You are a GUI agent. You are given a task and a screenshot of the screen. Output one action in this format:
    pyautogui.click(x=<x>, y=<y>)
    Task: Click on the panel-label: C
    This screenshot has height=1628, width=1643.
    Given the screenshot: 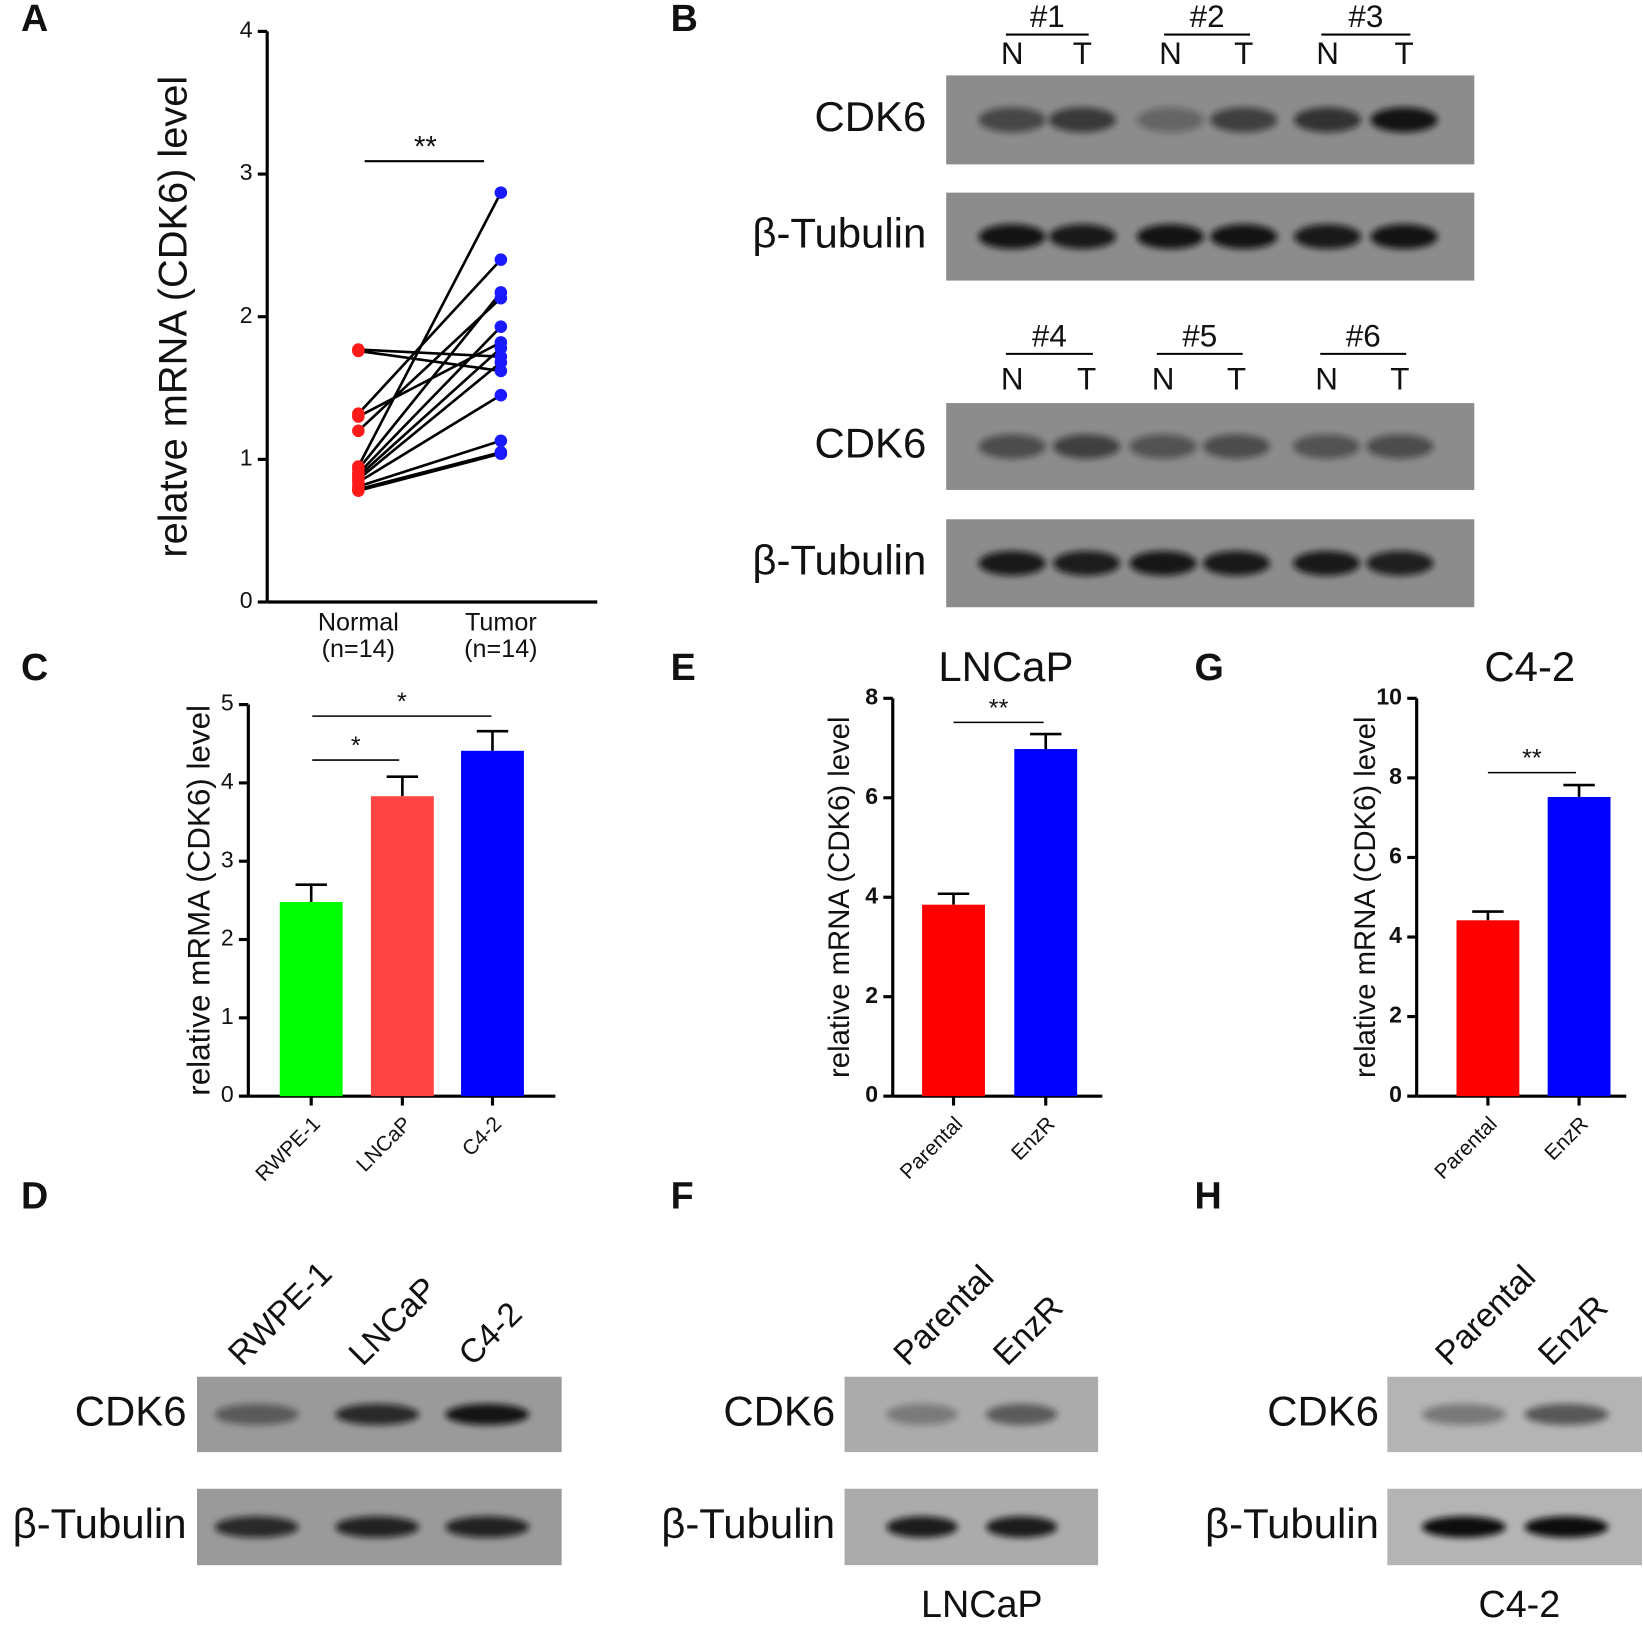 What is the action you would take?
    pyautogui.click(x=34, y=667)
    